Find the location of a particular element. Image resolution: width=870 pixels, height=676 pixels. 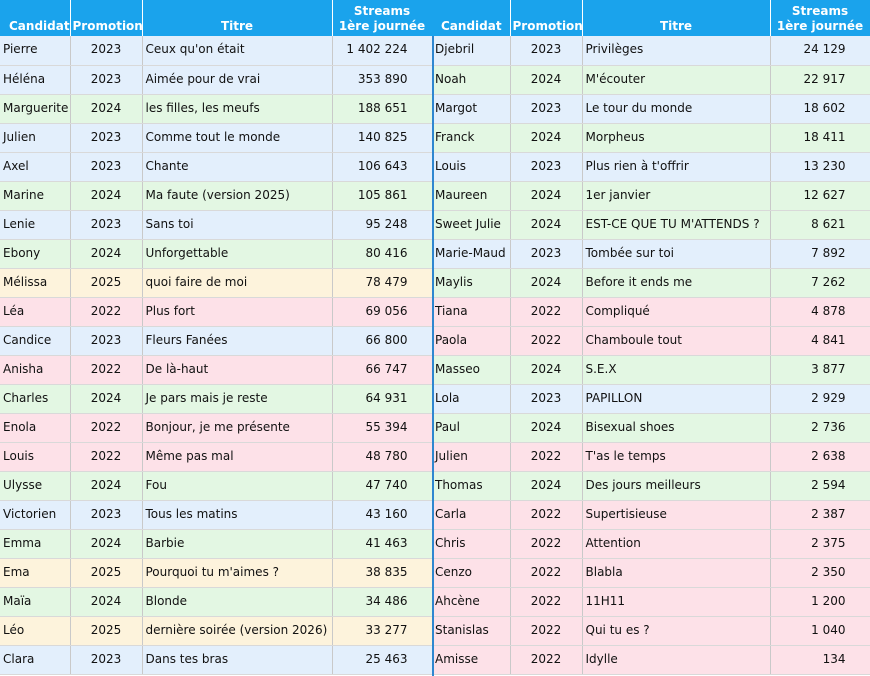

cell-streams: 18 602 is located at coordinates (820, 109).